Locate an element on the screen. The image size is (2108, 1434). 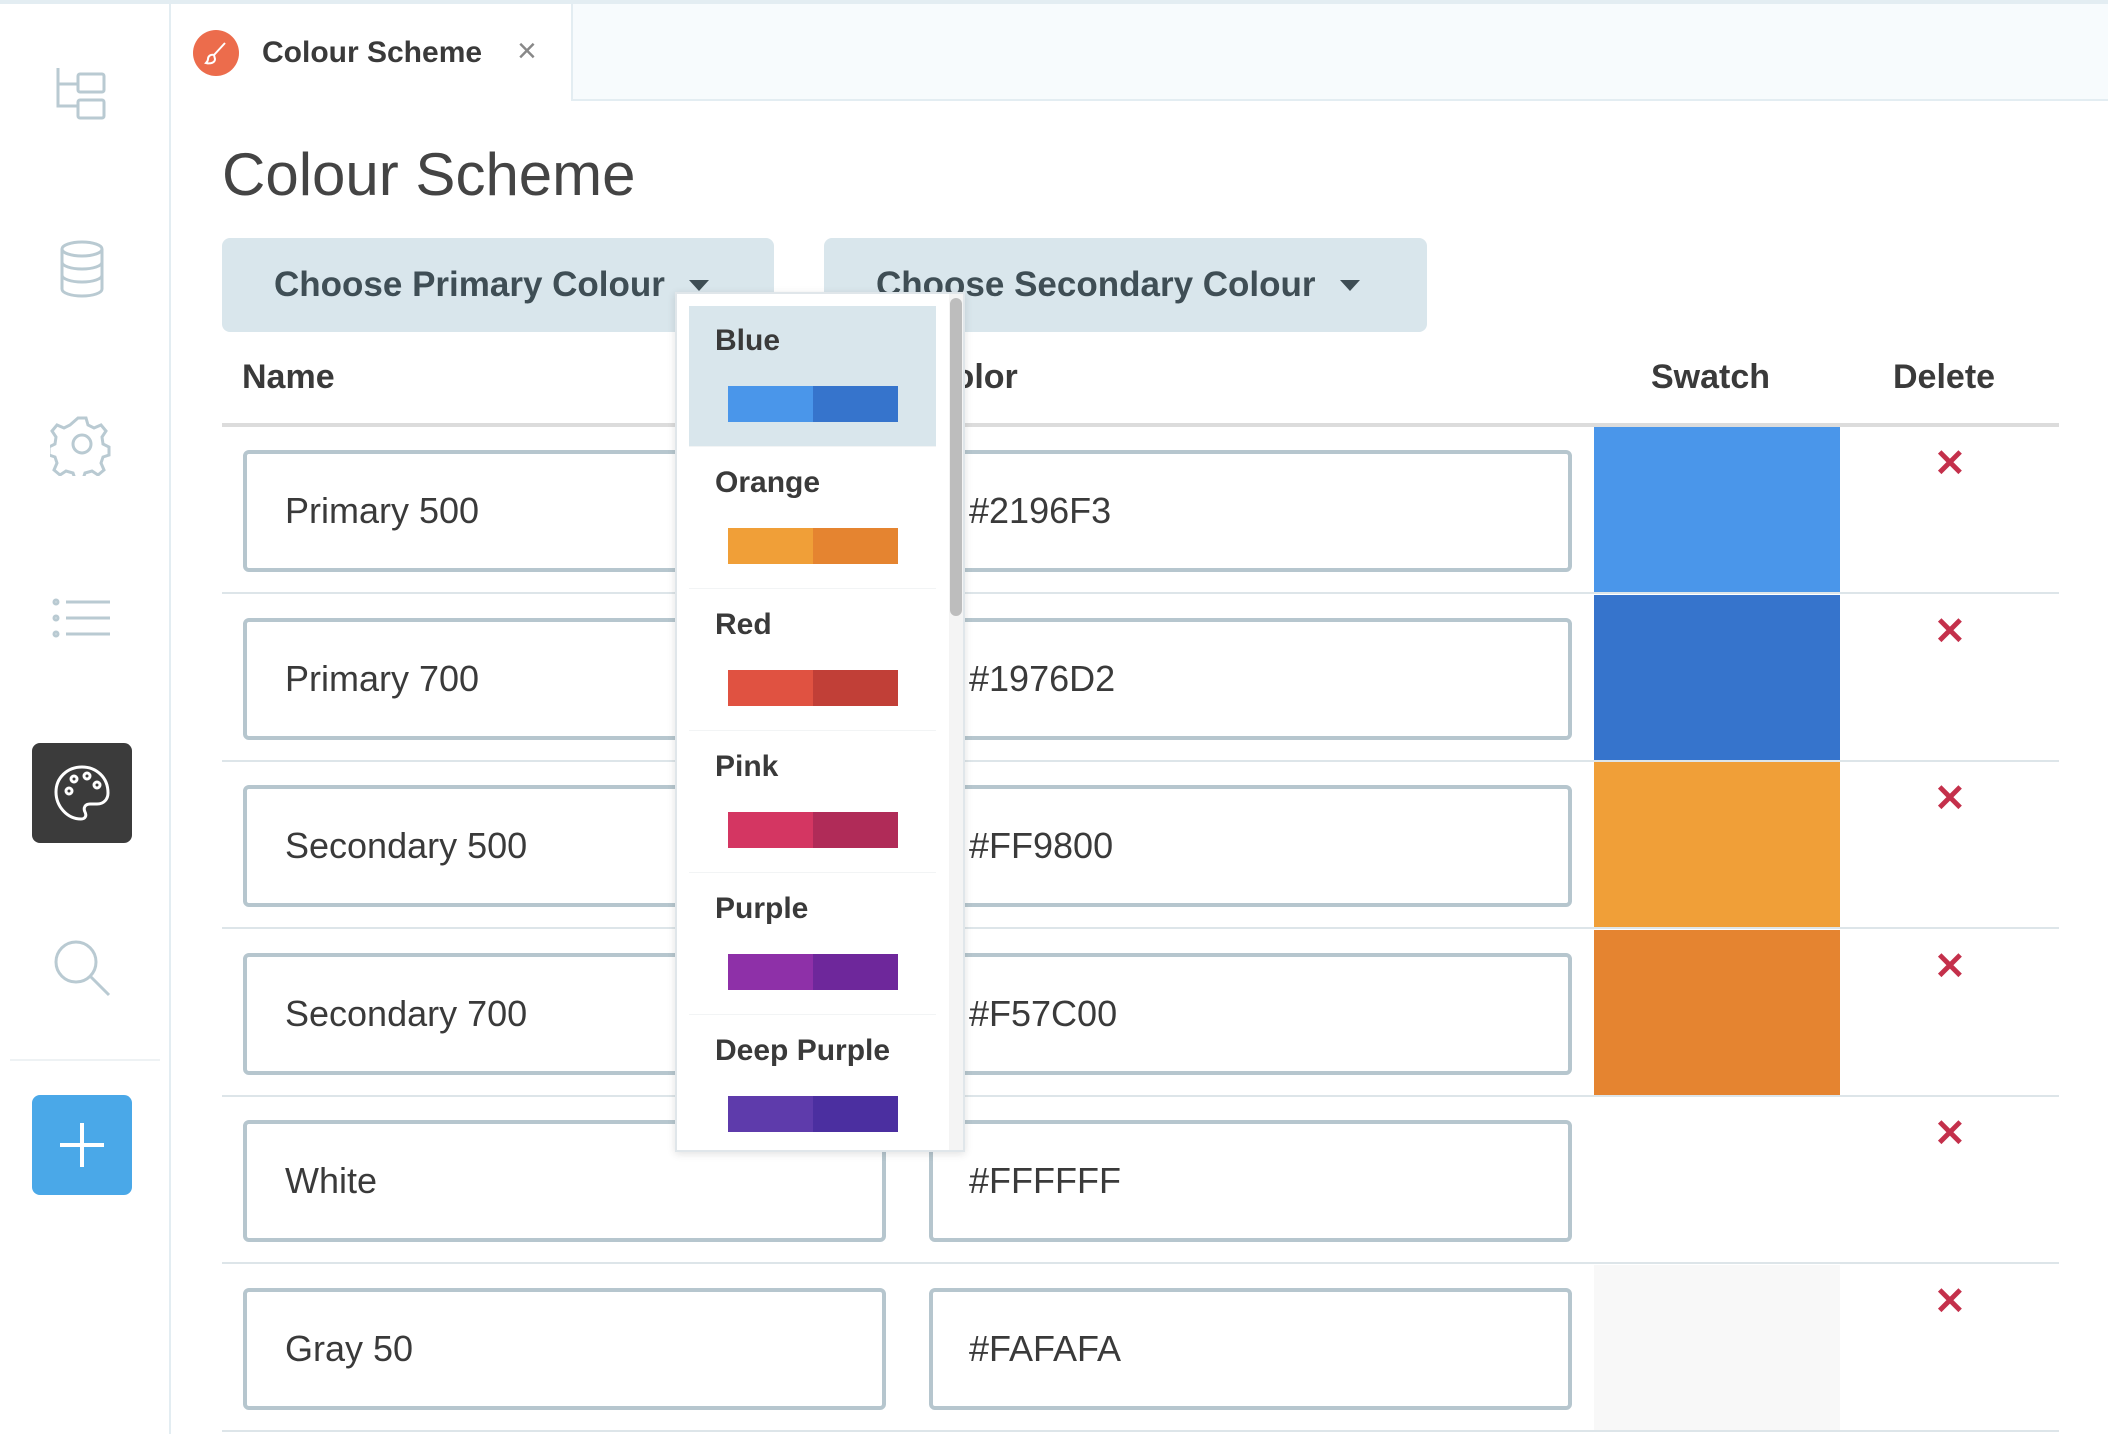
sidebar-item-colour-scheme is located at coordinates (82, 793).